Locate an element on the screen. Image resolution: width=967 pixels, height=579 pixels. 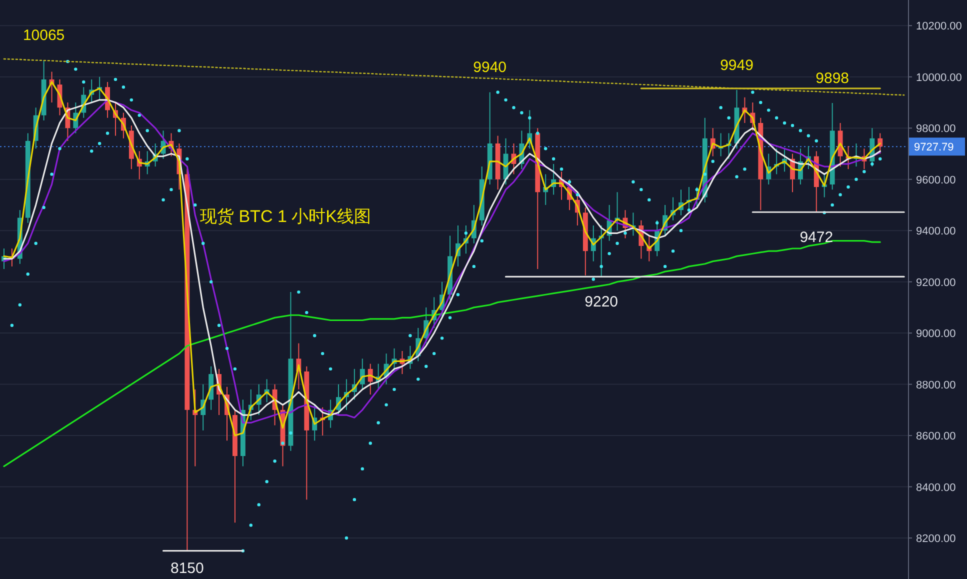
y-tick-label: 8800.00 is located at coordinates (936, 385).